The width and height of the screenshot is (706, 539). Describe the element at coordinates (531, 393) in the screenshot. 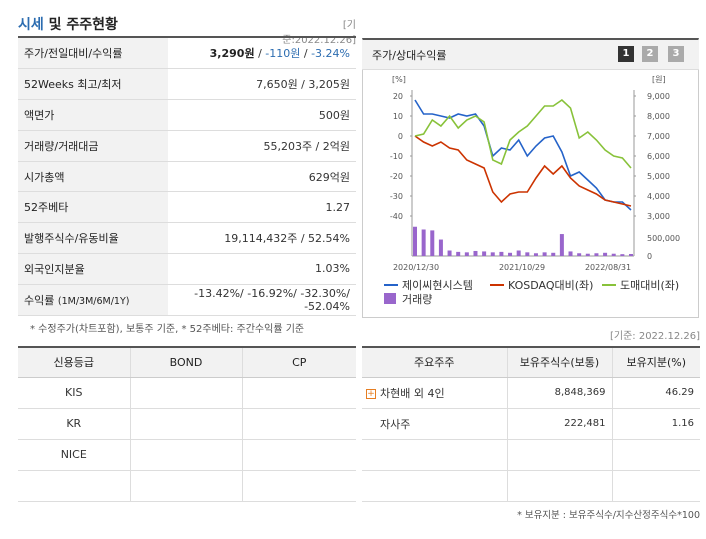

I see `table-row: + 차현배 외 4인 8,848,369 46.29` at that location.